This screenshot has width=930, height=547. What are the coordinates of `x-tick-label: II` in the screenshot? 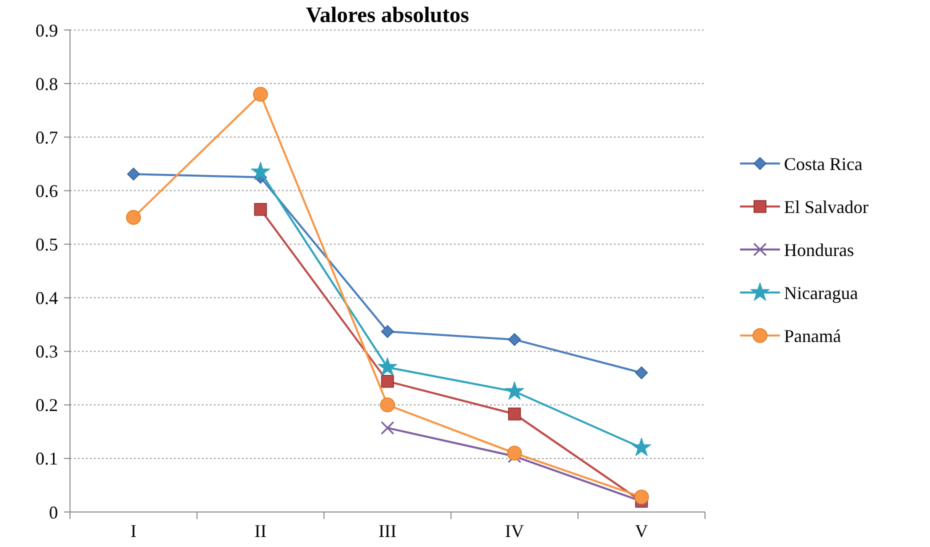 It's located at (260, 531).